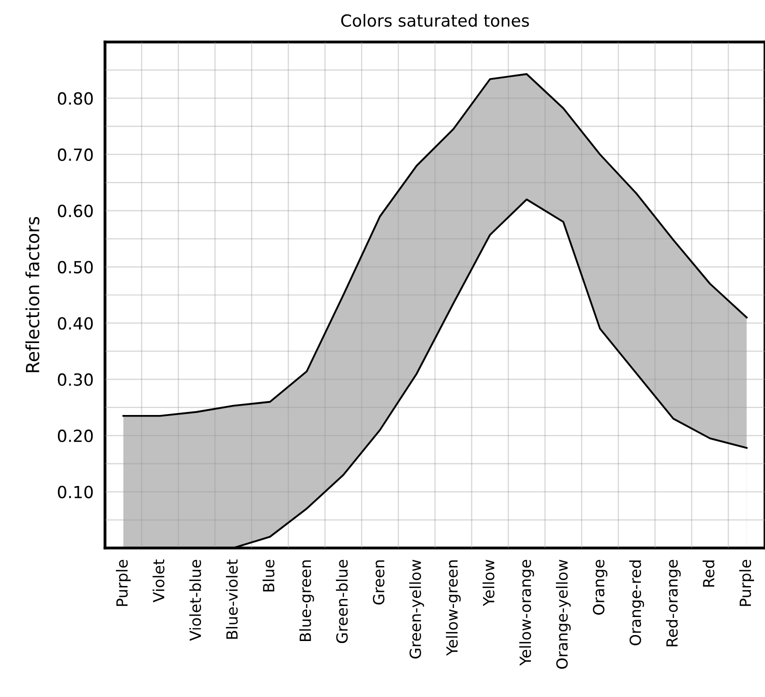  Describe the element at coordinates (232, 599) in the screenshot. I see `x-tick-label: Blue-violet` at that location.